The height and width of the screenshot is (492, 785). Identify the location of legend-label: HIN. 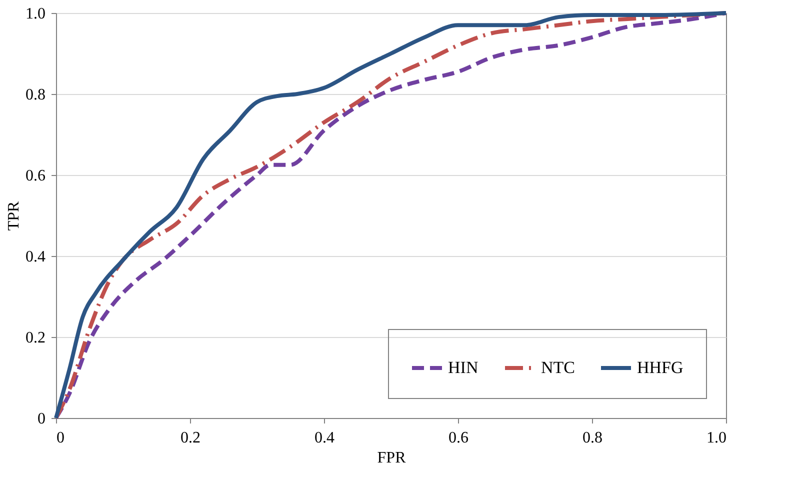
(463, 367).